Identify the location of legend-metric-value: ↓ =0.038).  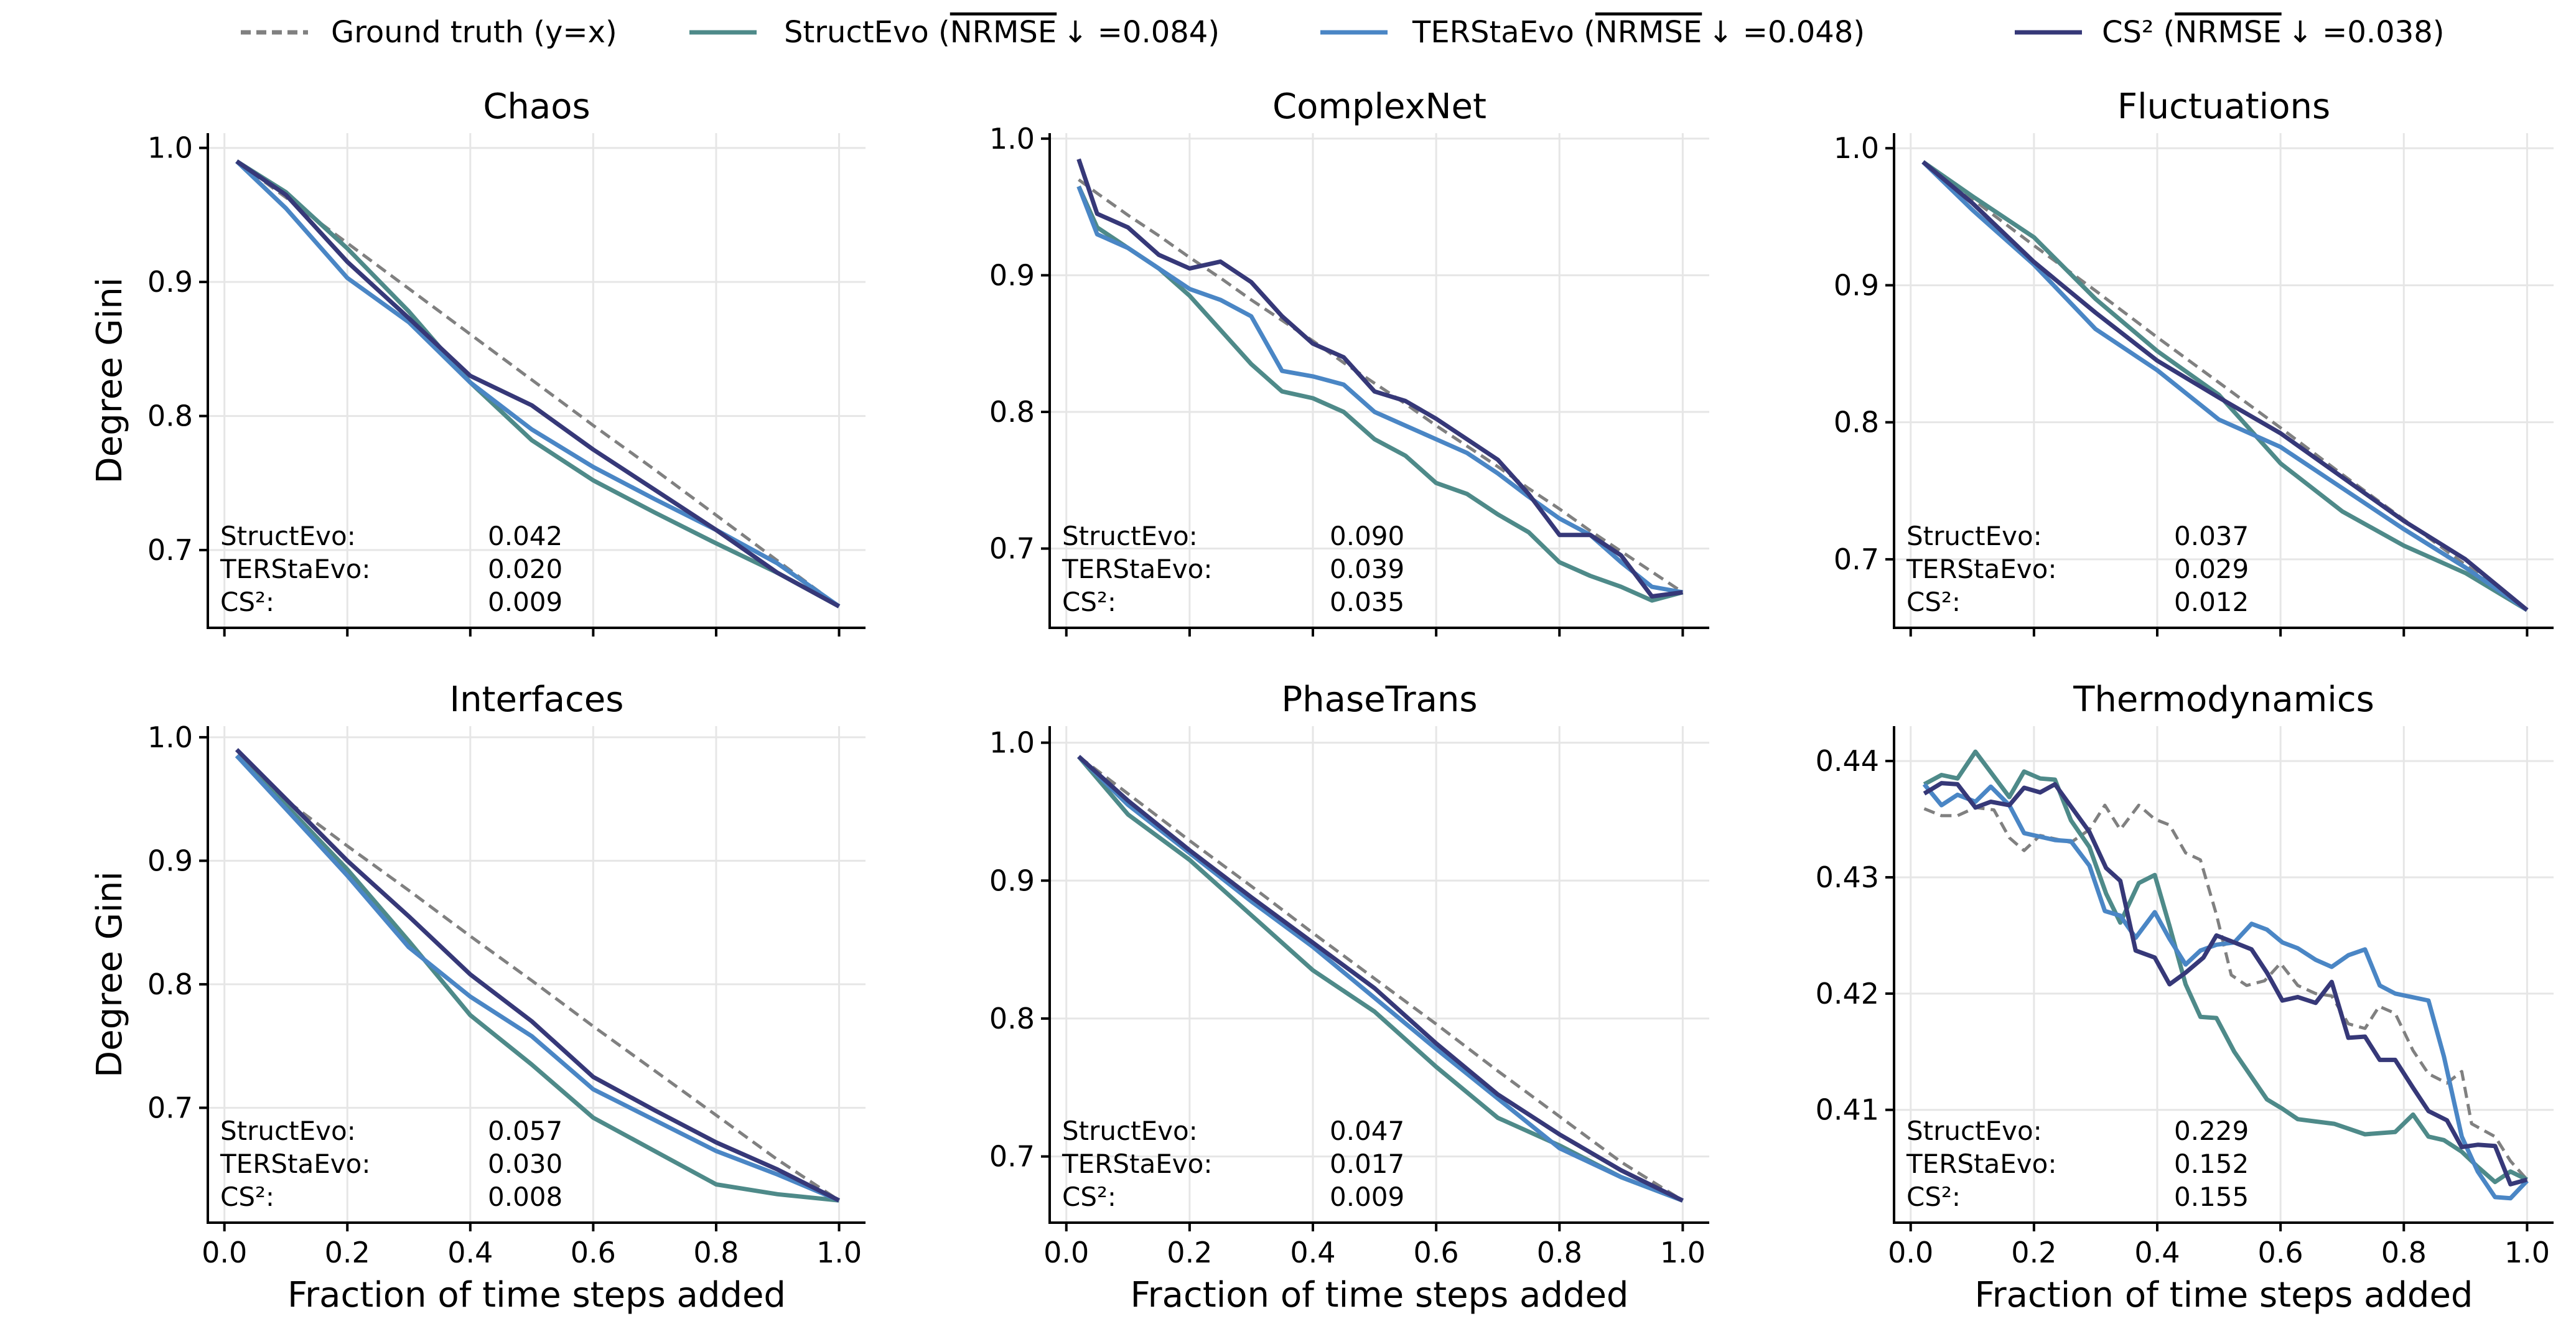
(2366, 32).